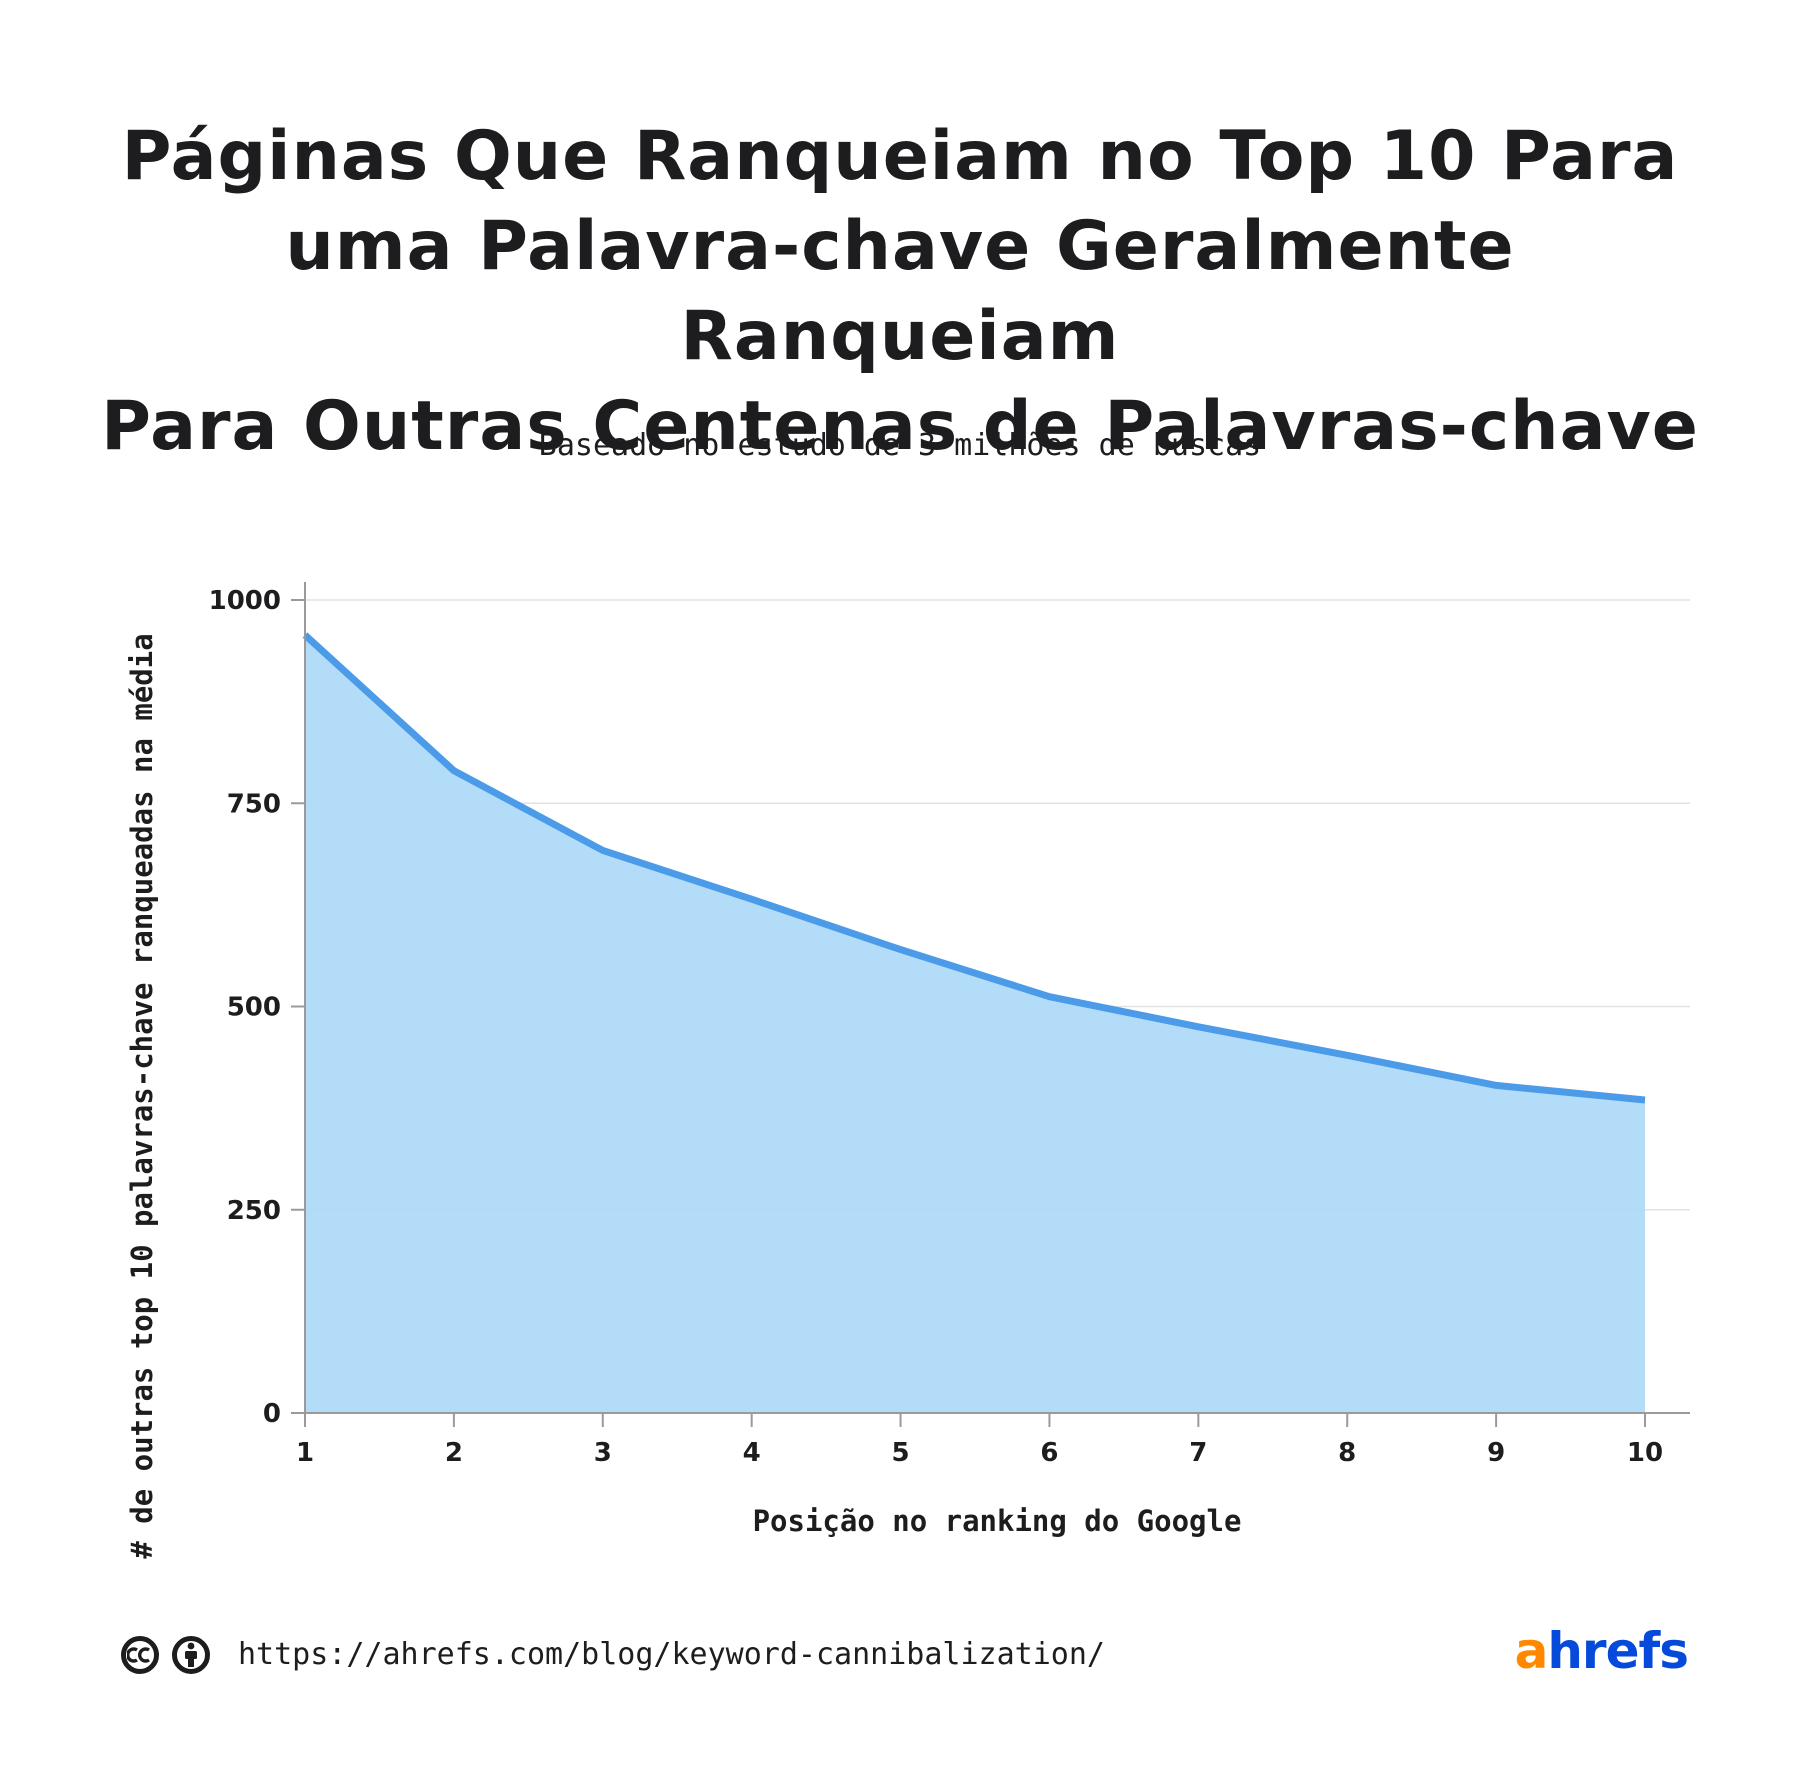  I want to click on x-tick-label-1: 1, so click(305, 1453).